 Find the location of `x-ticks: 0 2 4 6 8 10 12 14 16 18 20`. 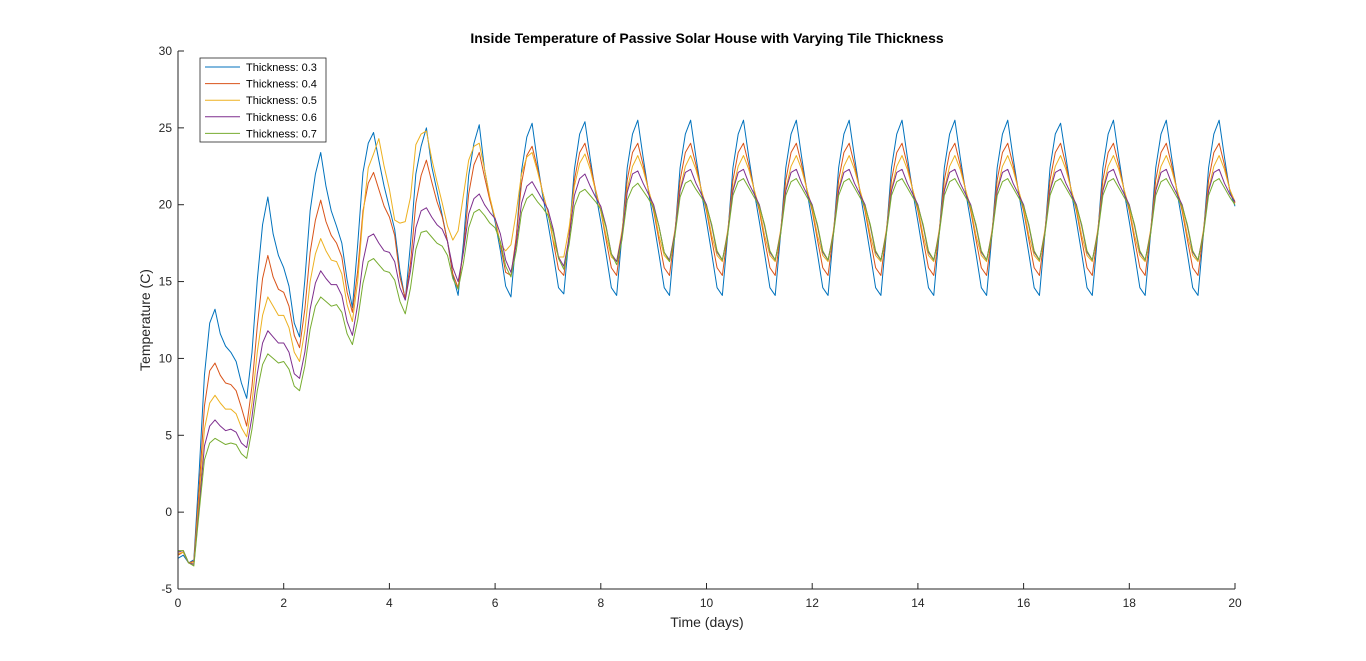

x-ticks: 0 2 4 6 8 10 12 14 16 18 20 is located at coordinates (708, 596).